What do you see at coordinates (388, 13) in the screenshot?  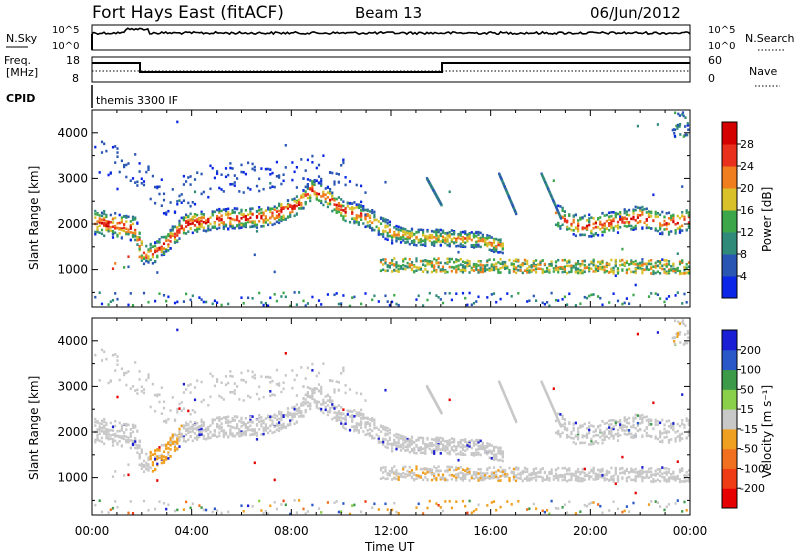 I see `beam-title: Beam 13` at bounding box center [388, 13].